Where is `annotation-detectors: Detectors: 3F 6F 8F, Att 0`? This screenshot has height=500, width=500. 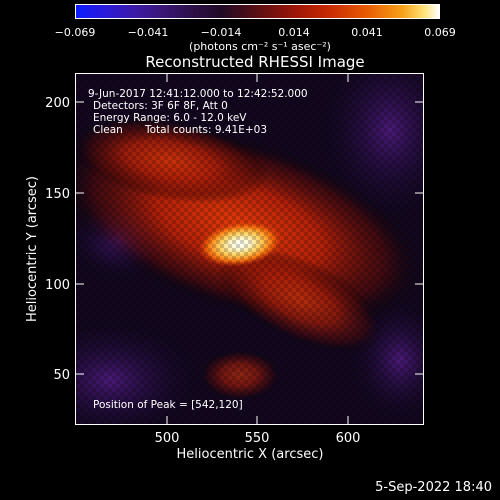
annotation-detectors: Detectors: 3F 6F 8F, Att 0 is located at coordinates (160, 106).